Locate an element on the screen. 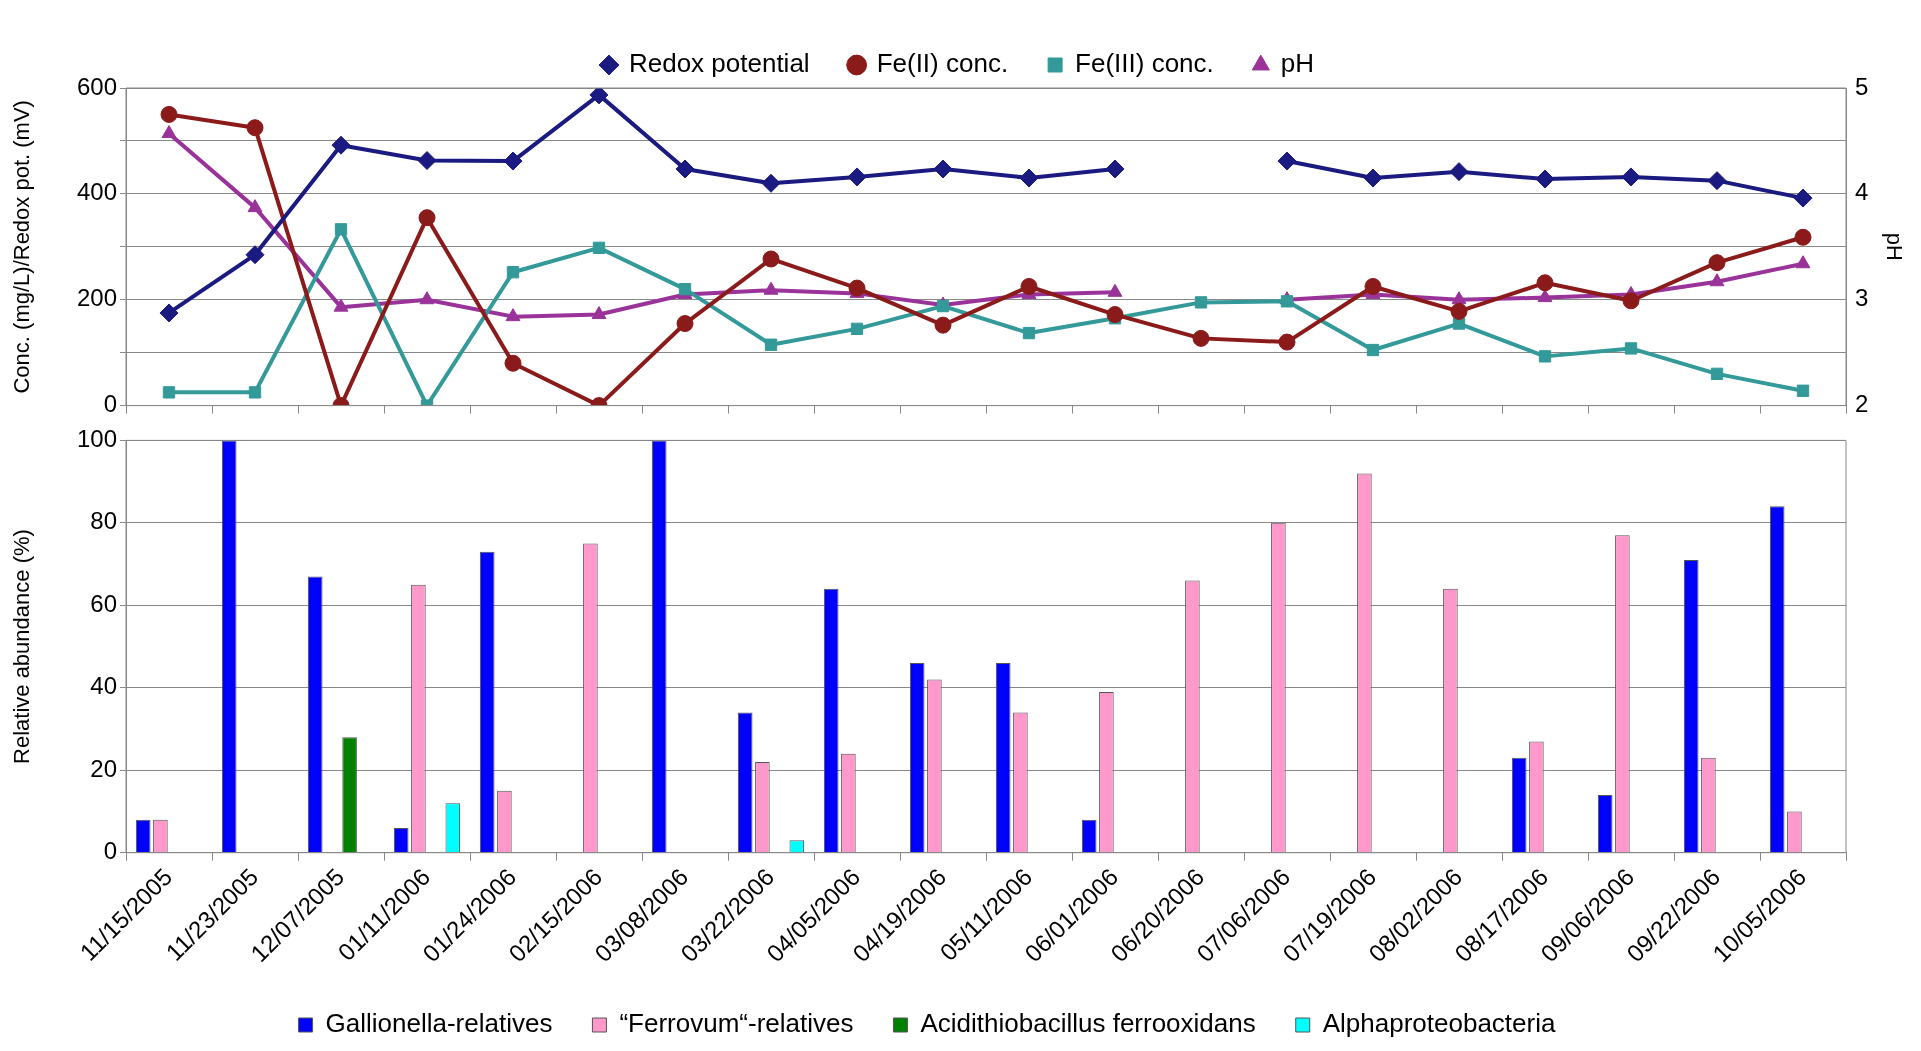  legend-label: Acidithiobacillus ferrooxidans is located at coordinates (1088, 1023).